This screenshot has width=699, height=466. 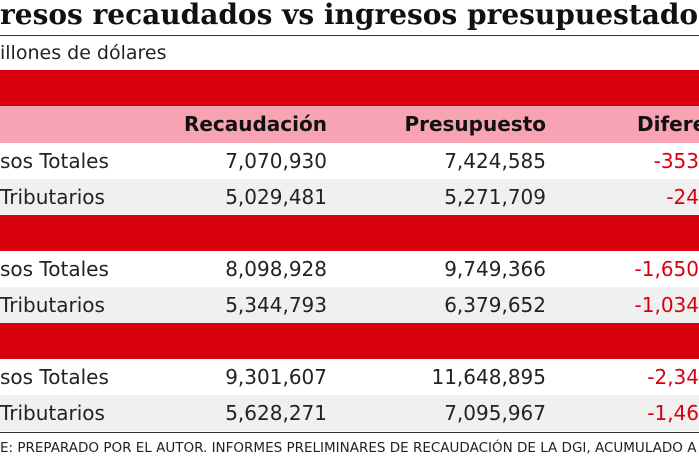 What do you see at coordinates (276, 377) in the screenshot?
I see `cell-value: 9,301,607` at bounding box center [276, 377].